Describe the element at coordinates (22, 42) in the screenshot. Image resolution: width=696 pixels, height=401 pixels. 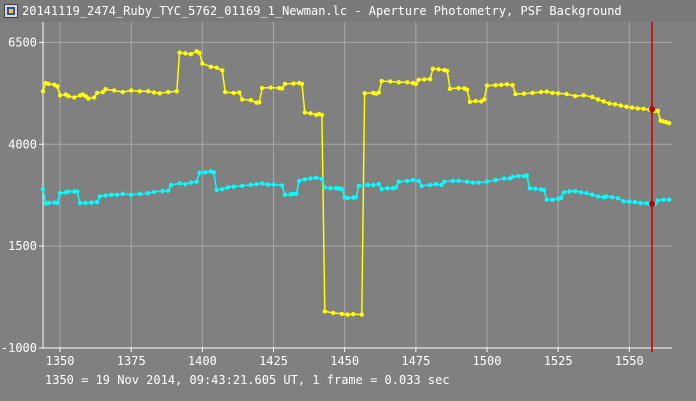
I see `y-tick-label: 6500` at that location.